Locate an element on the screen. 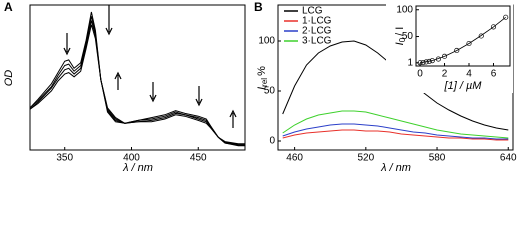  x-tick-label: 450 is located at coordinates (198, 158).